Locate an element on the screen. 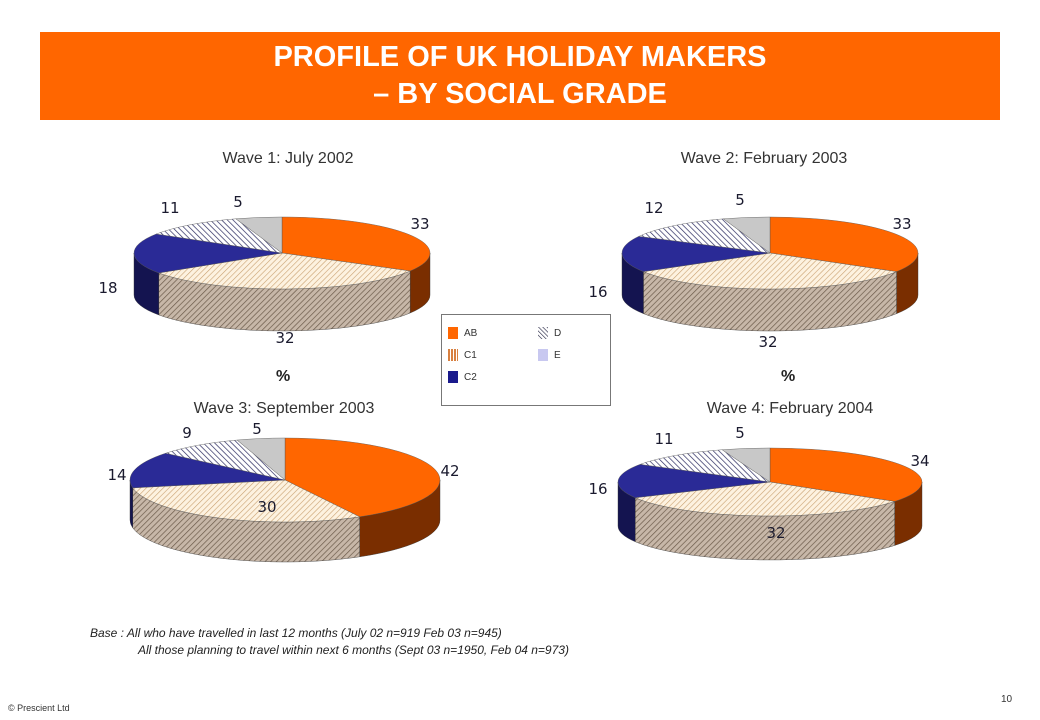 The image size is (1040, 720). pie-chart-wave-2: 33 32 16 12 5 is located at coordinates (753, 271).